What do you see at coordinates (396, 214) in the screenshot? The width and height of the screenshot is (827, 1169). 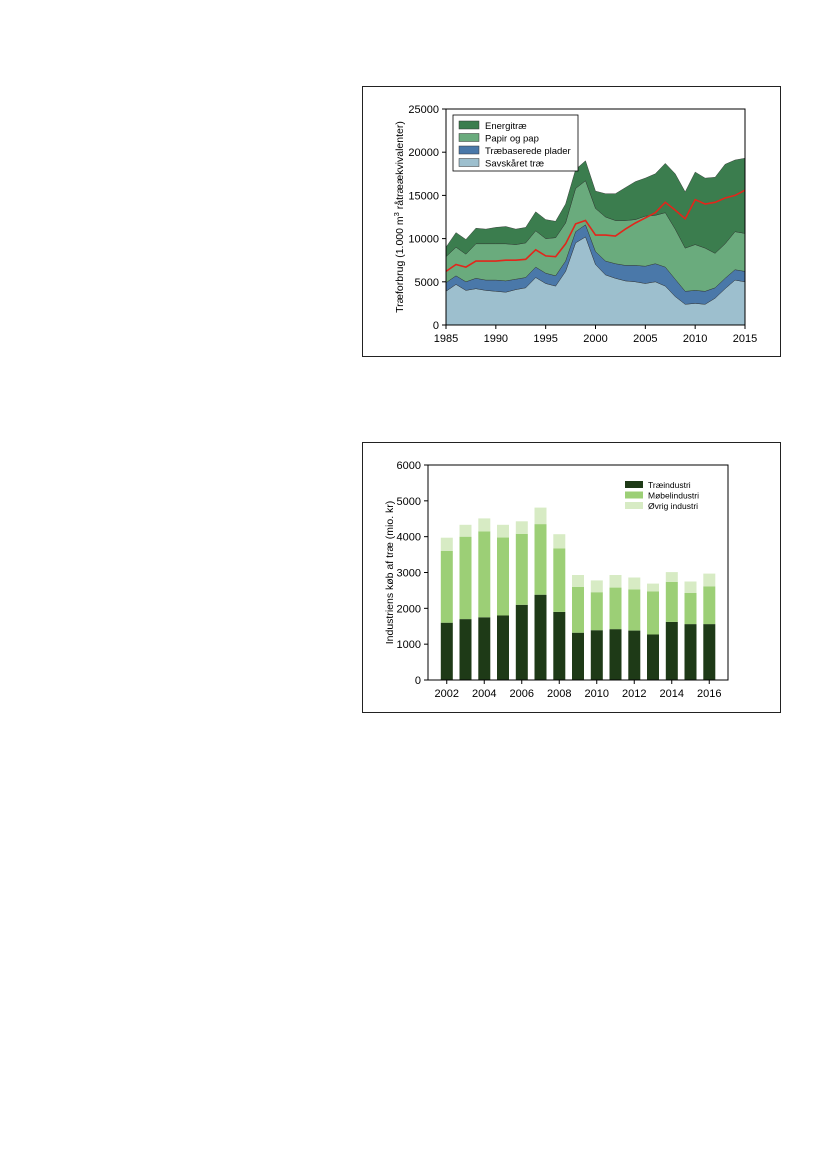 I see `y-axis-label-superscript: 3` at bounding box center [396, 214].